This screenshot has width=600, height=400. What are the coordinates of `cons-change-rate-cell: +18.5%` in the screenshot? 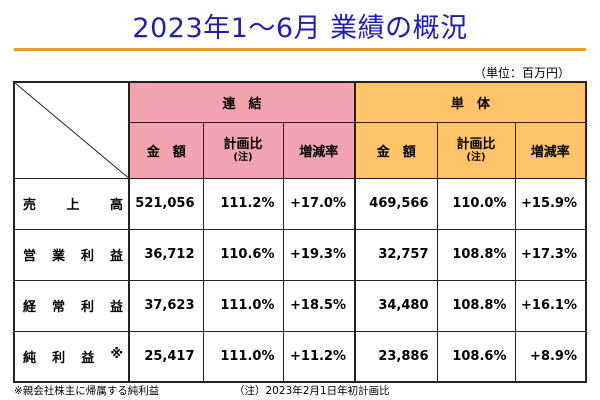 It's located at (319, 305).